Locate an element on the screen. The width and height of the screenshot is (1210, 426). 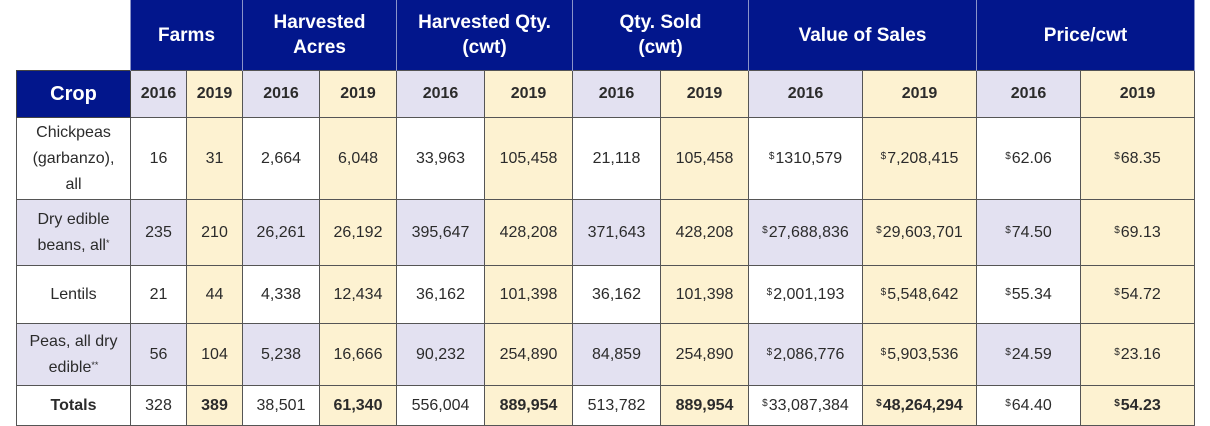
cell-value: 16,666 is located at coordinates (358, 354).